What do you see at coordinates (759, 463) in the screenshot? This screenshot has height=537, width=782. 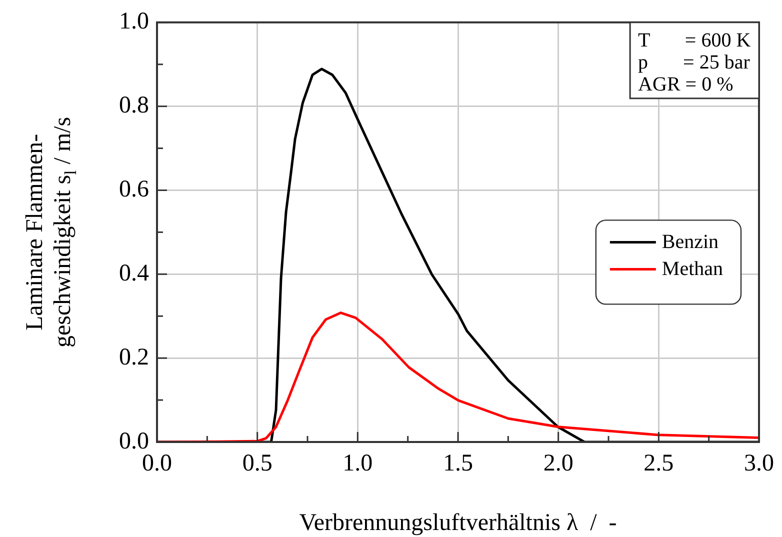 I see `x-tick-label: 3.0` at bounding box center [759, 463].